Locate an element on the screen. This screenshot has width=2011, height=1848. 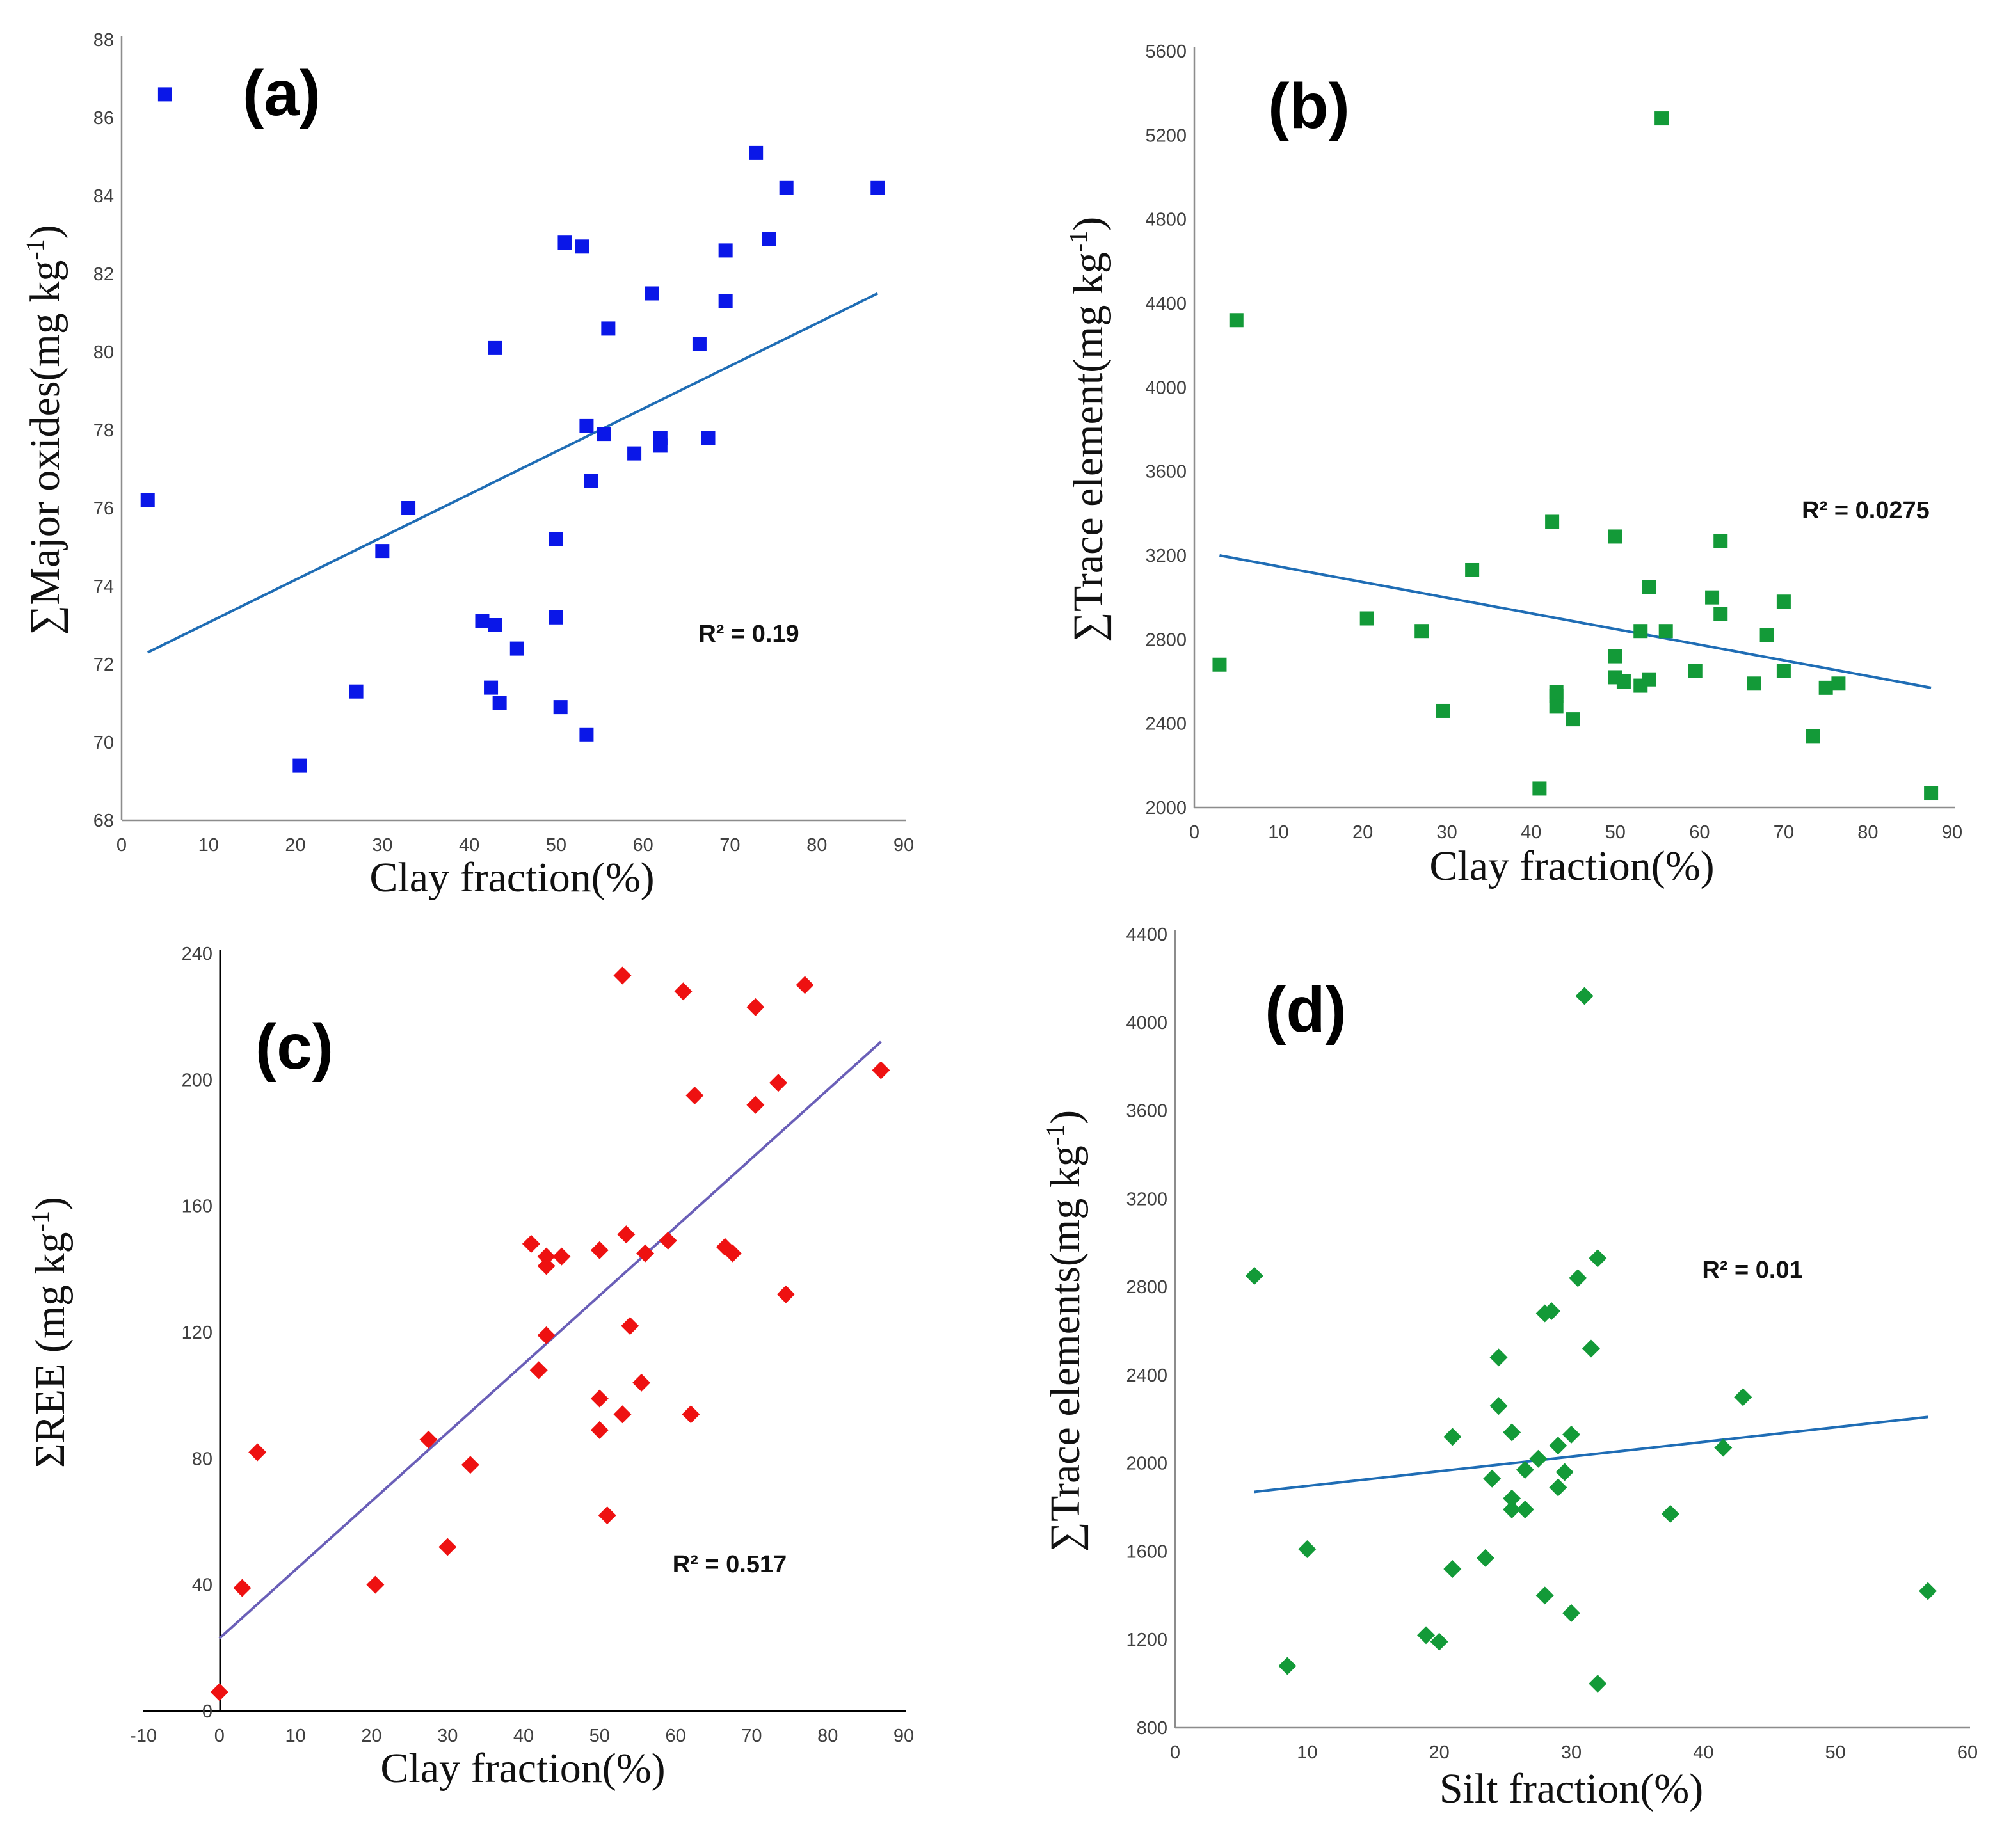
y-axis-title: ∑Major oxides(mg kg-1) is located at coordinates (44, 430).